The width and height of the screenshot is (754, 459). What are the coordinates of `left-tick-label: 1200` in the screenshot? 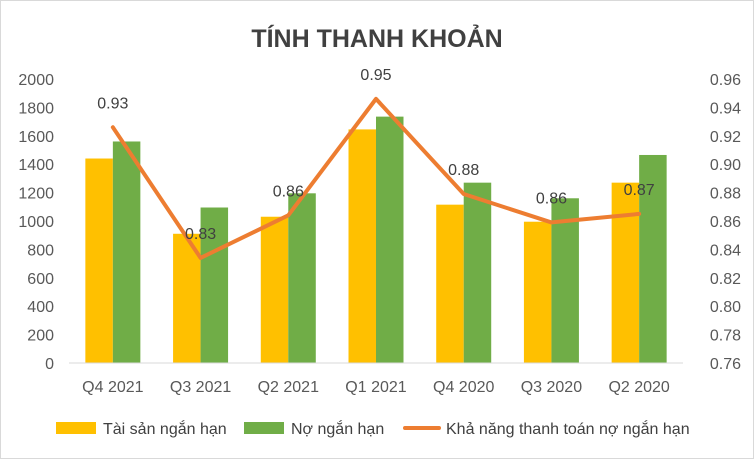 It's located at (36, 194).